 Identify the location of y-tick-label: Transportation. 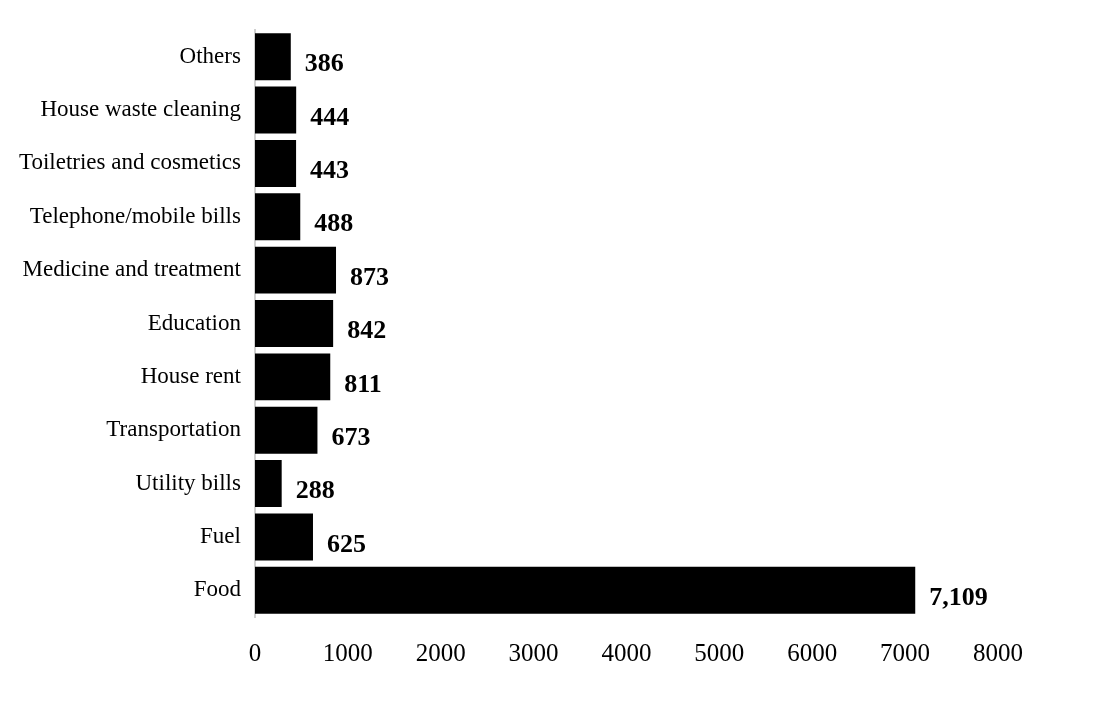
(174, 429).